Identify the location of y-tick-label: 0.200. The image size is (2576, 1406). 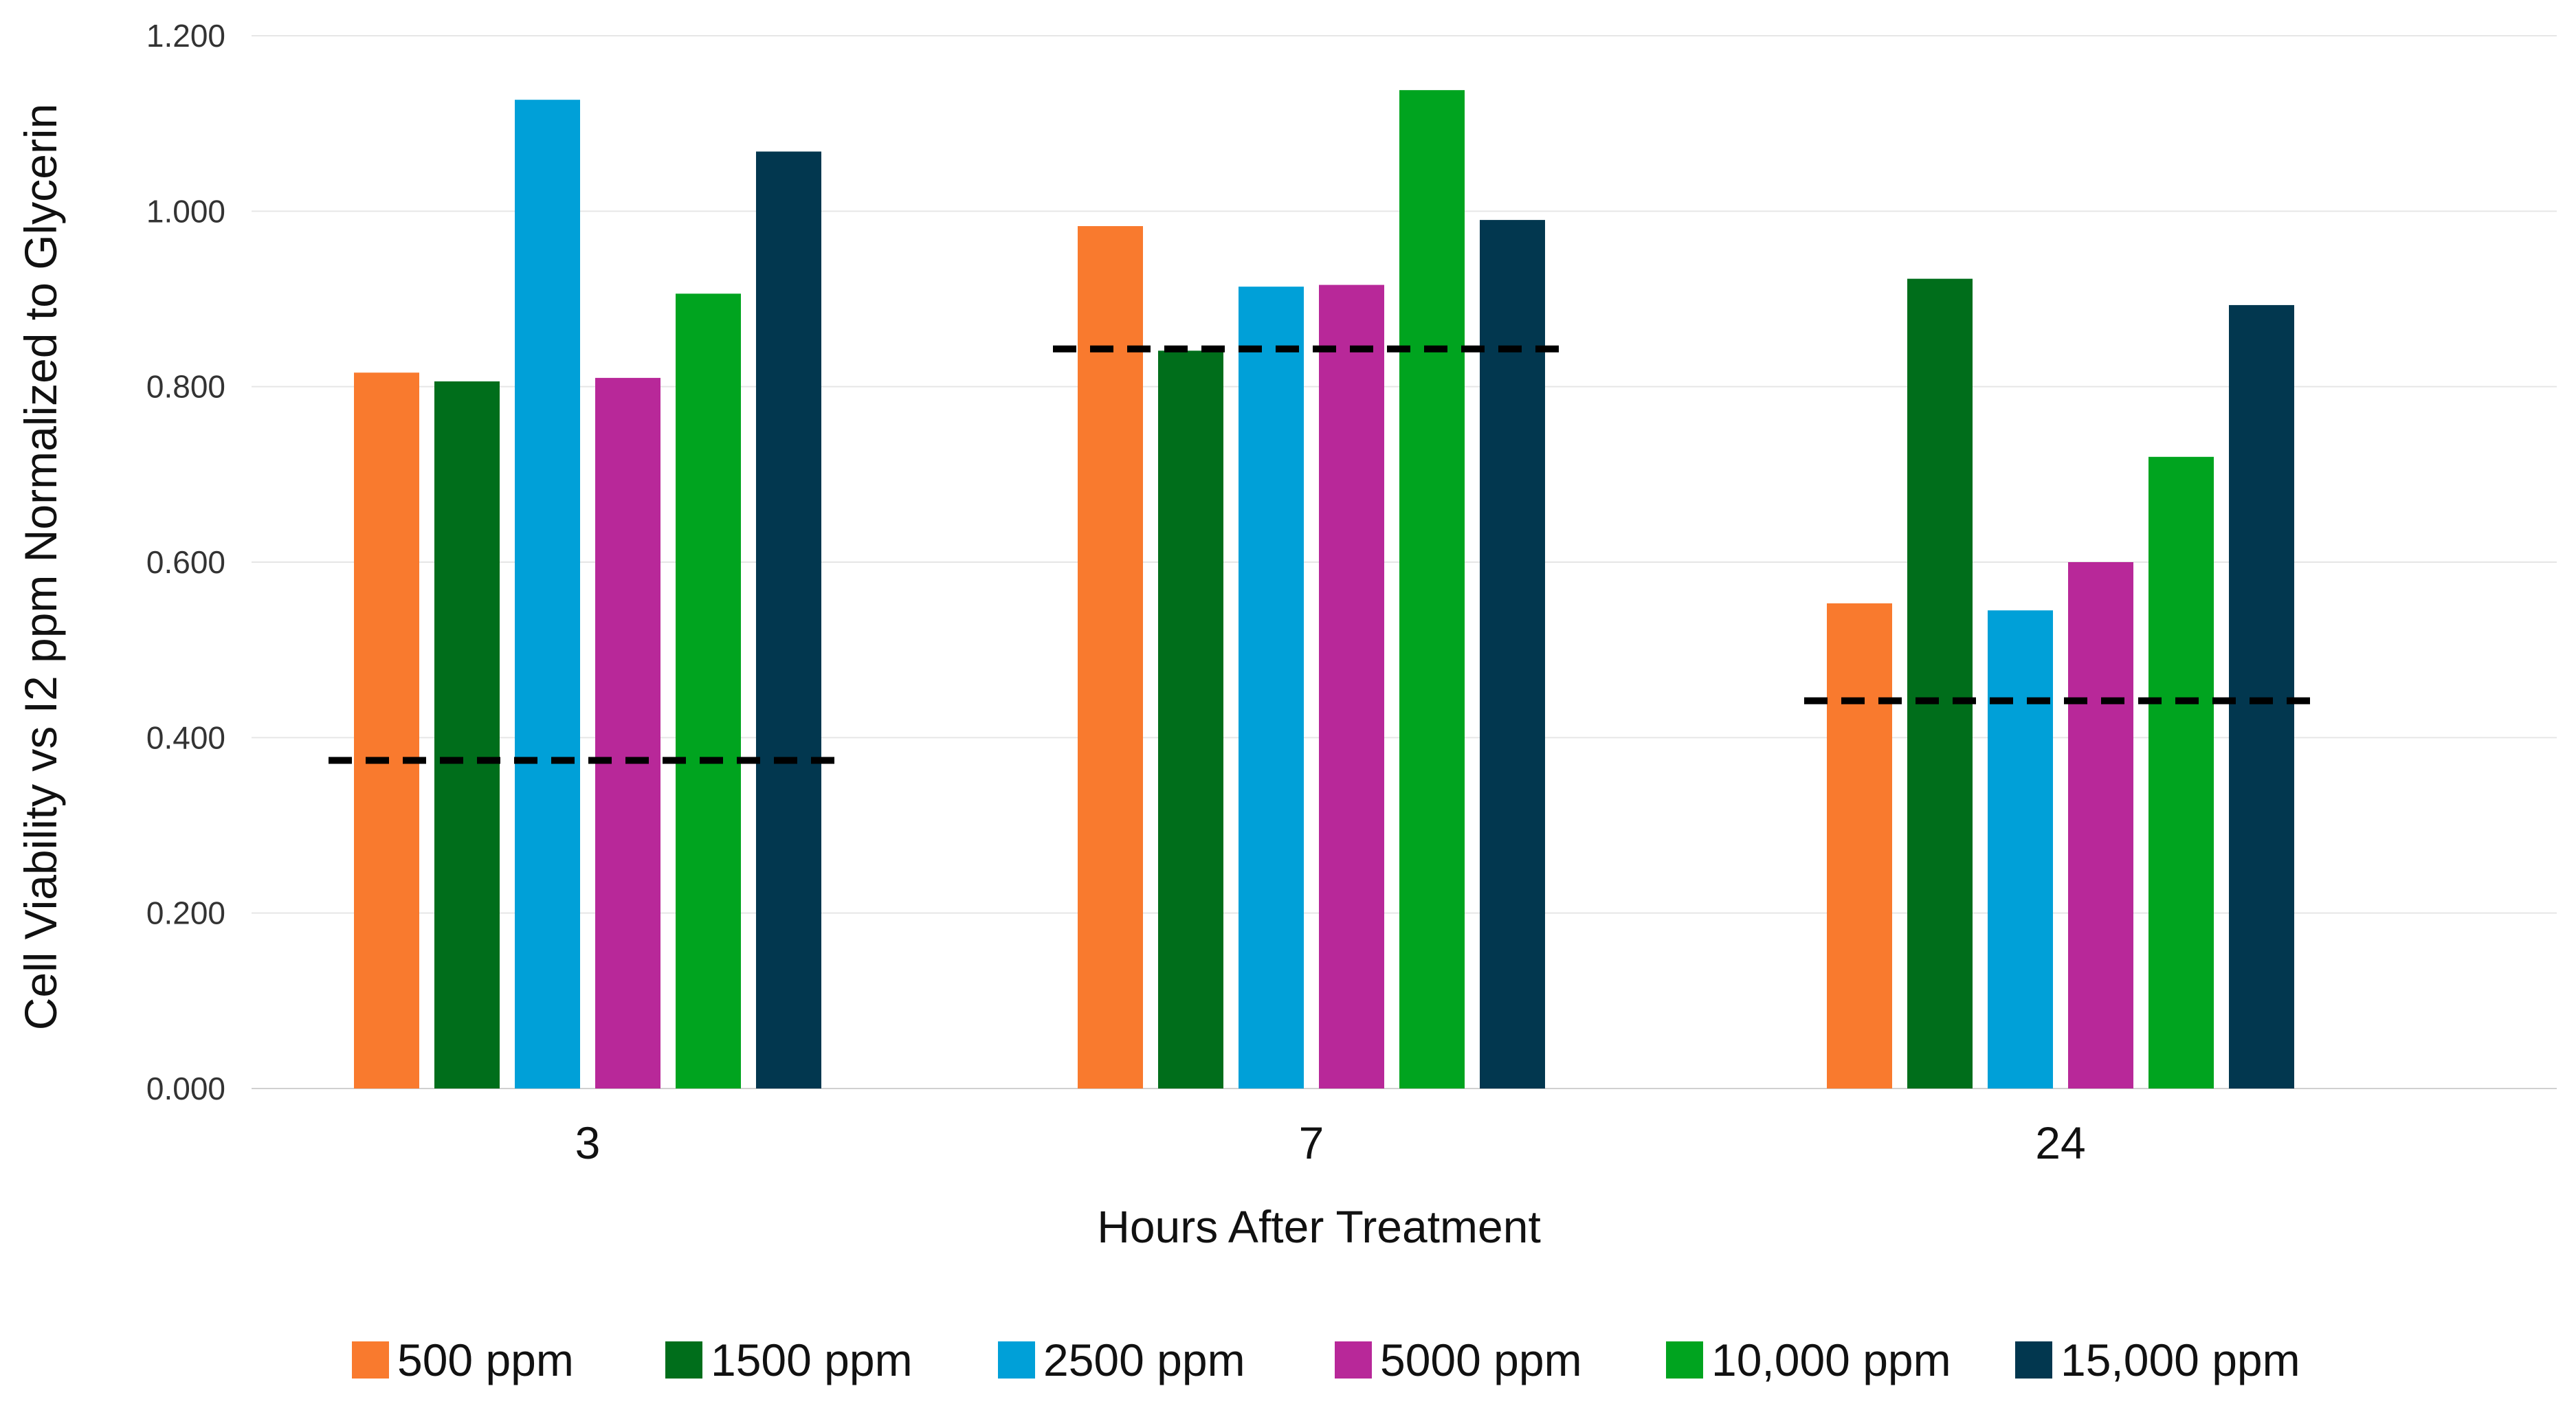
(185, 913).